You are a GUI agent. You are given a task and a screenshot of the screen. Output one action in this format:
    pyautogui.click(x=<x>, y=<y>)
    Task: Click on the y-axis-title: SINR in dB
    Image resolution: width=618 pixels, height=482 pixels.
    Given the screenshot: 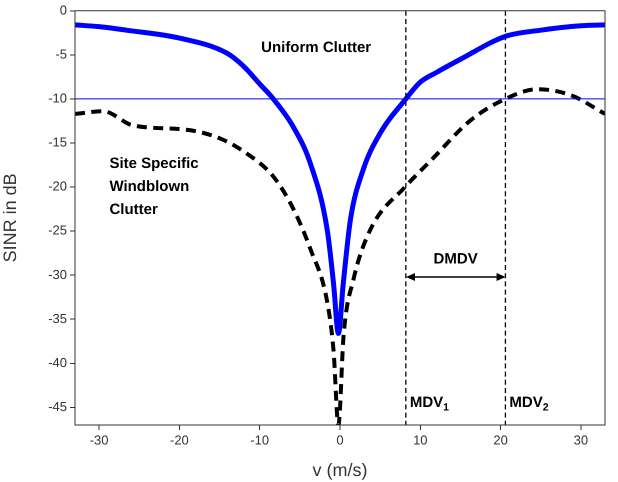 What is the action you would take?
    pyautogui.click(x=10, y=217)
    